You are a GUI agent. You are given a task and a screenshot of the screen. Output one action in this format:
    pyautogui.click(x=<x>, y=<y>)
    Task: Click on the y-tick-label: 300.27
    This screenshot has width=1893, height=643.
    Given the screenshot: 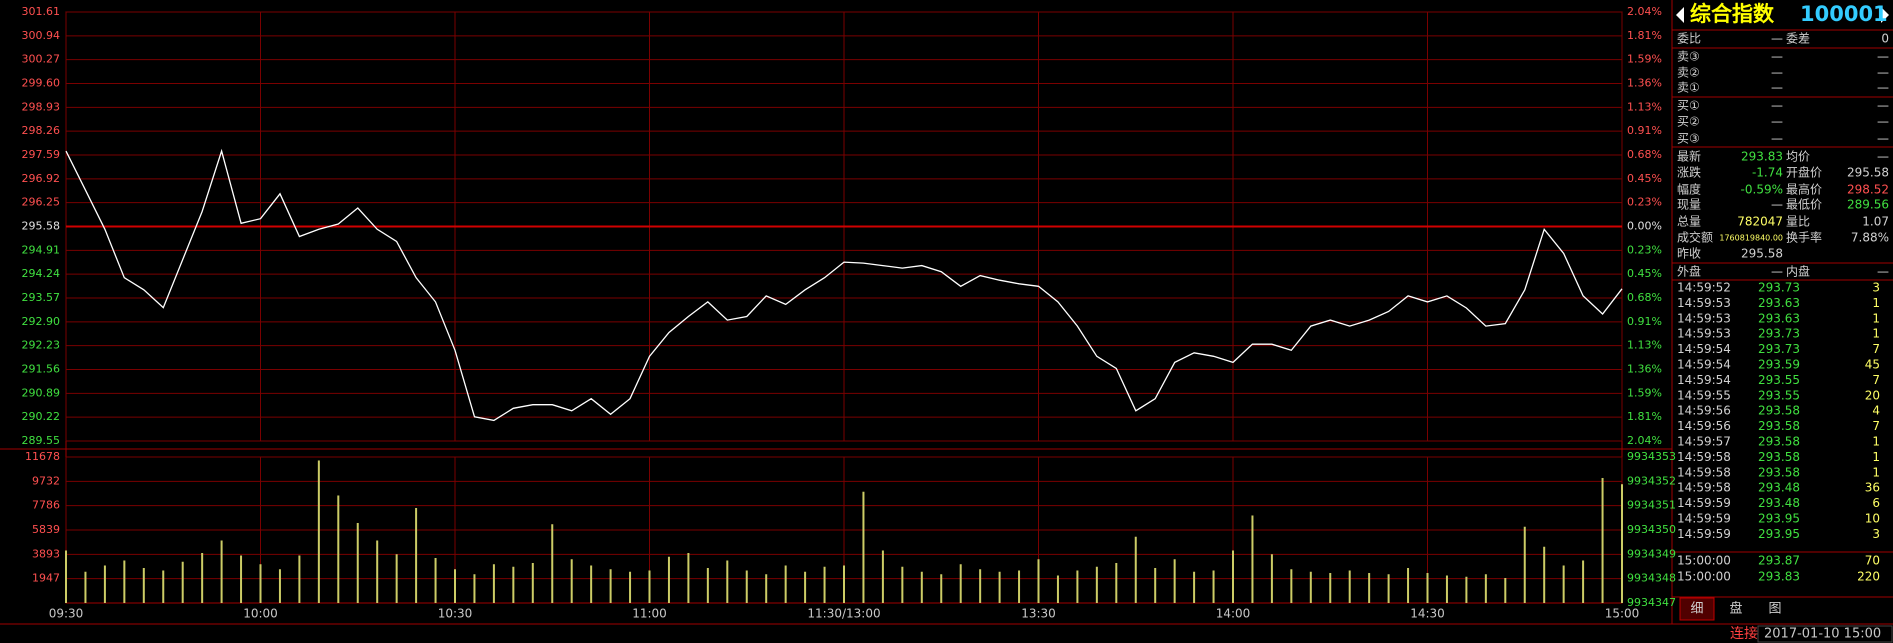 What is the action you would take?
    pyautogui.click(x=41, y=59)
    